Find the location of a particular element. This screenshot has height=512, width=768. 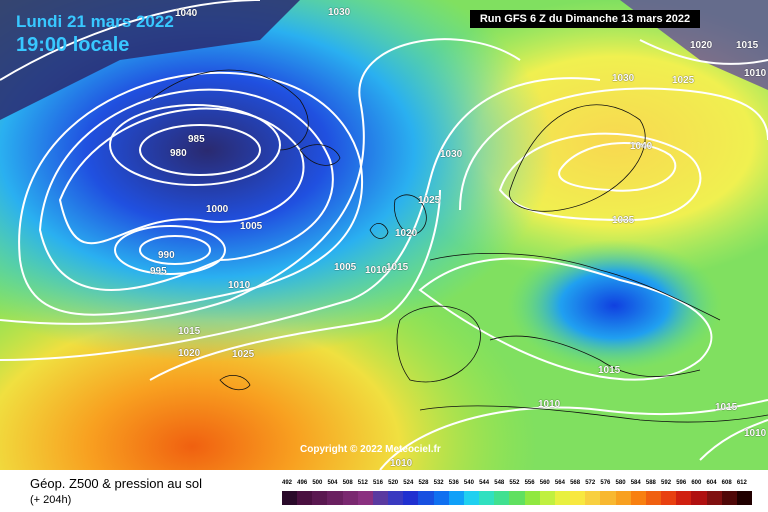

legend-value: 516 is located at coordinates (377, 483).